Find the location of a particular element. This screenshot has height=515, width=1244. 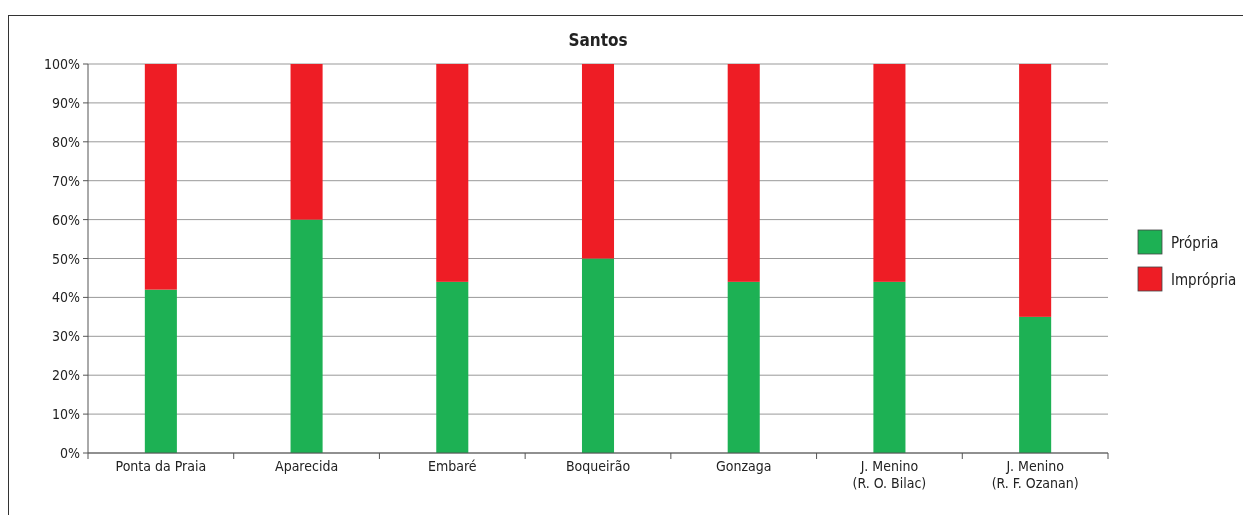

x-tick-label: Embaré is located at coordinates (452, 466).